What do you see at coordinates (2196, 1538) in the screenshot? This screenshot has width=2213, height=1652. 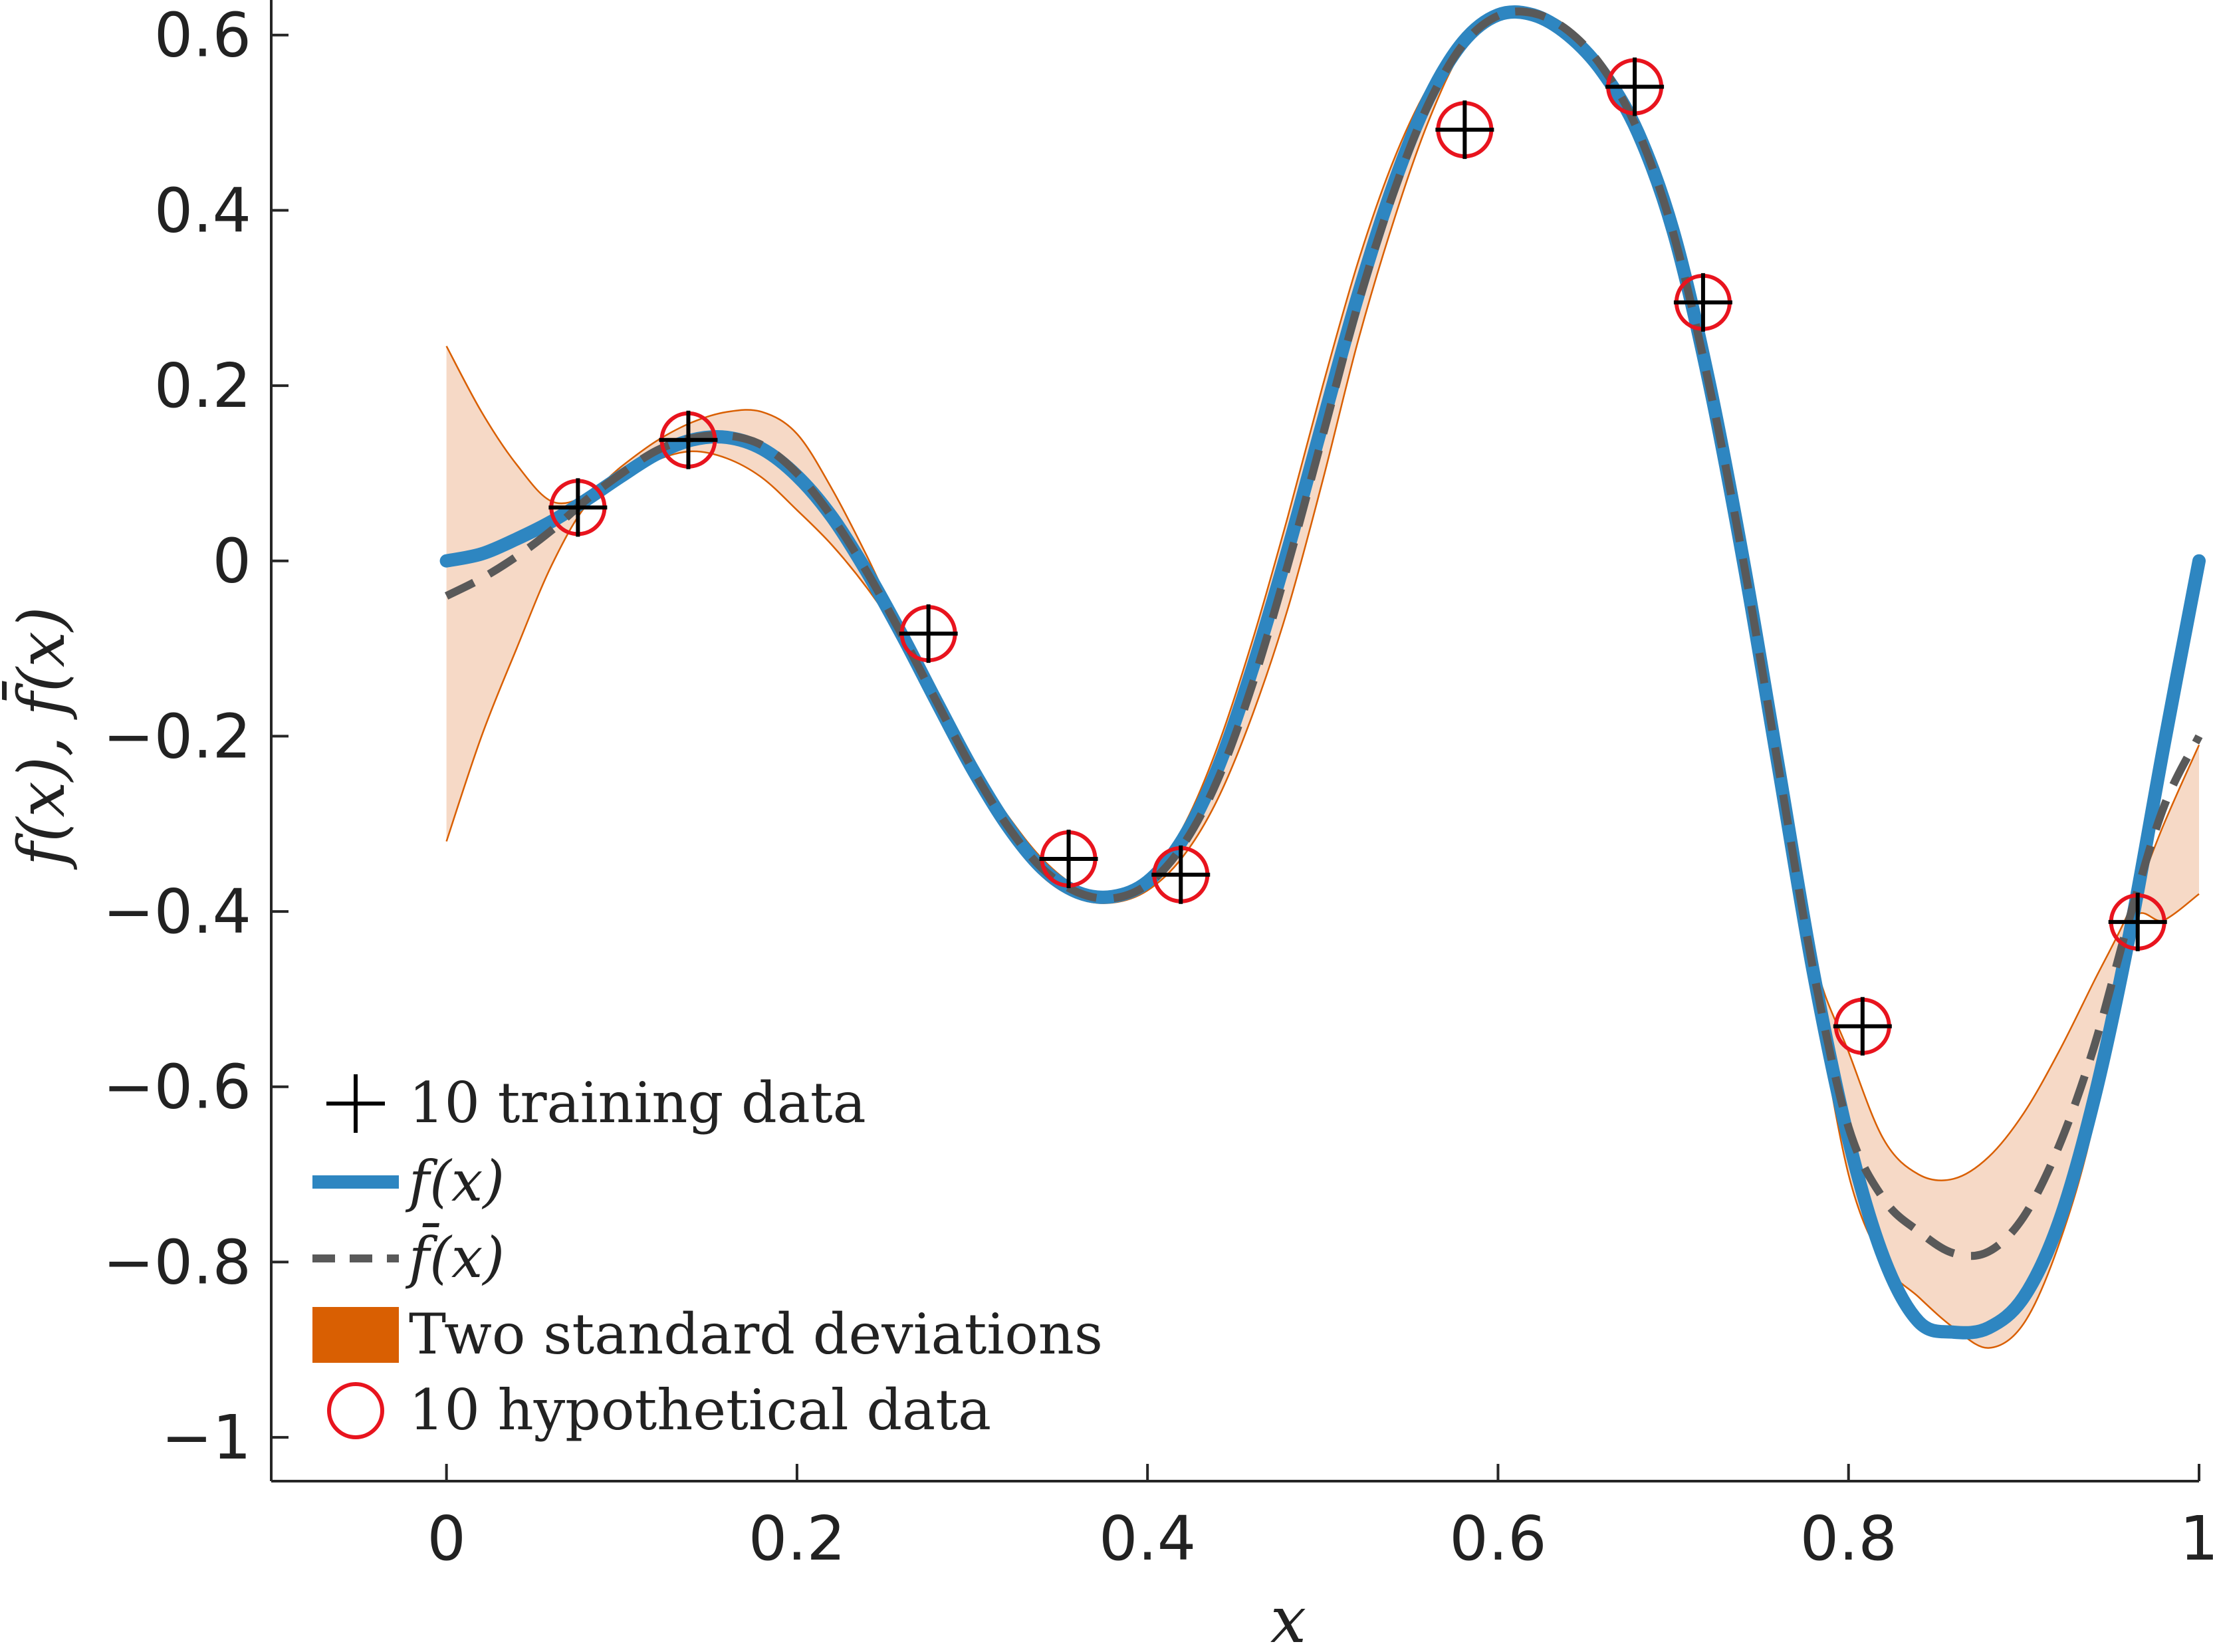 I see `x-tick-label: 1` at bounding box center [2196, 1538].